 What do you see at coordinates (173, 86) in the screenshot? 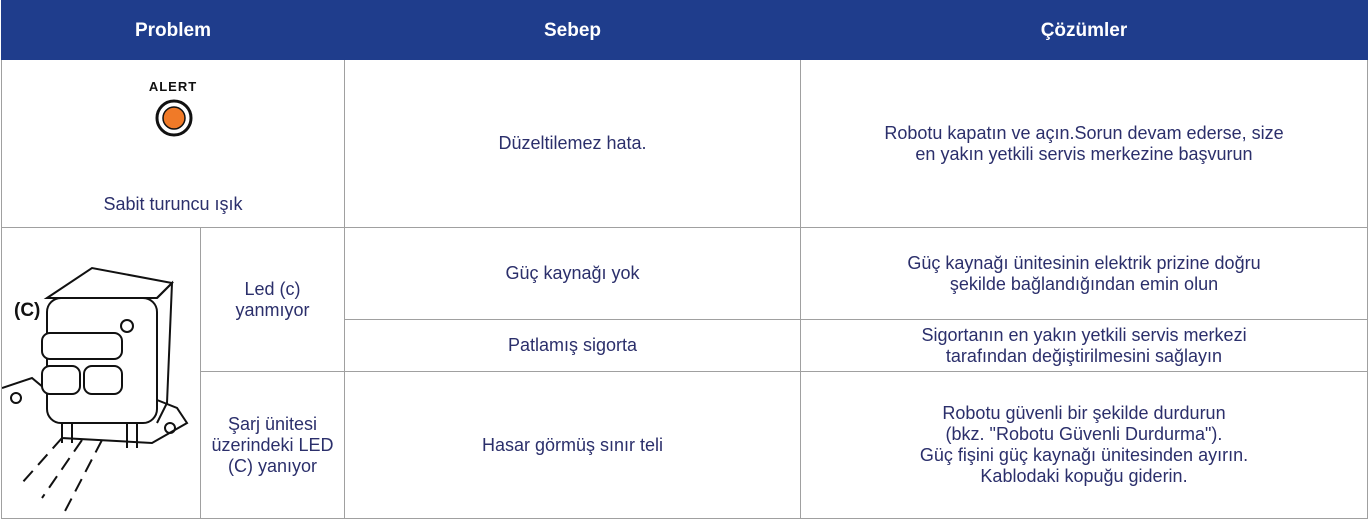
I see `indicator-label: ALERT` at bounding box center [173, 86].